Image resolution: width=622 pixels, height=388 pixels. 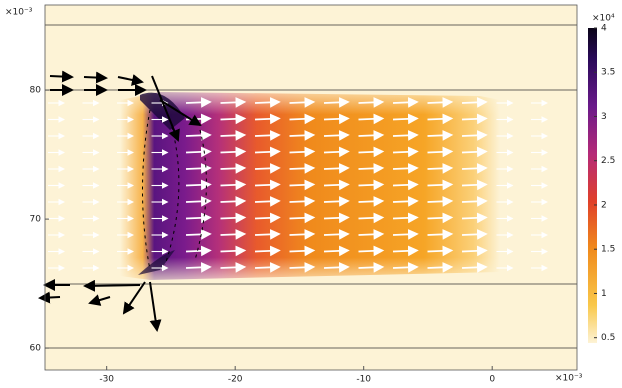 I want to click on colorbar-tick-label: 0.5, so click(x=608, y=338).